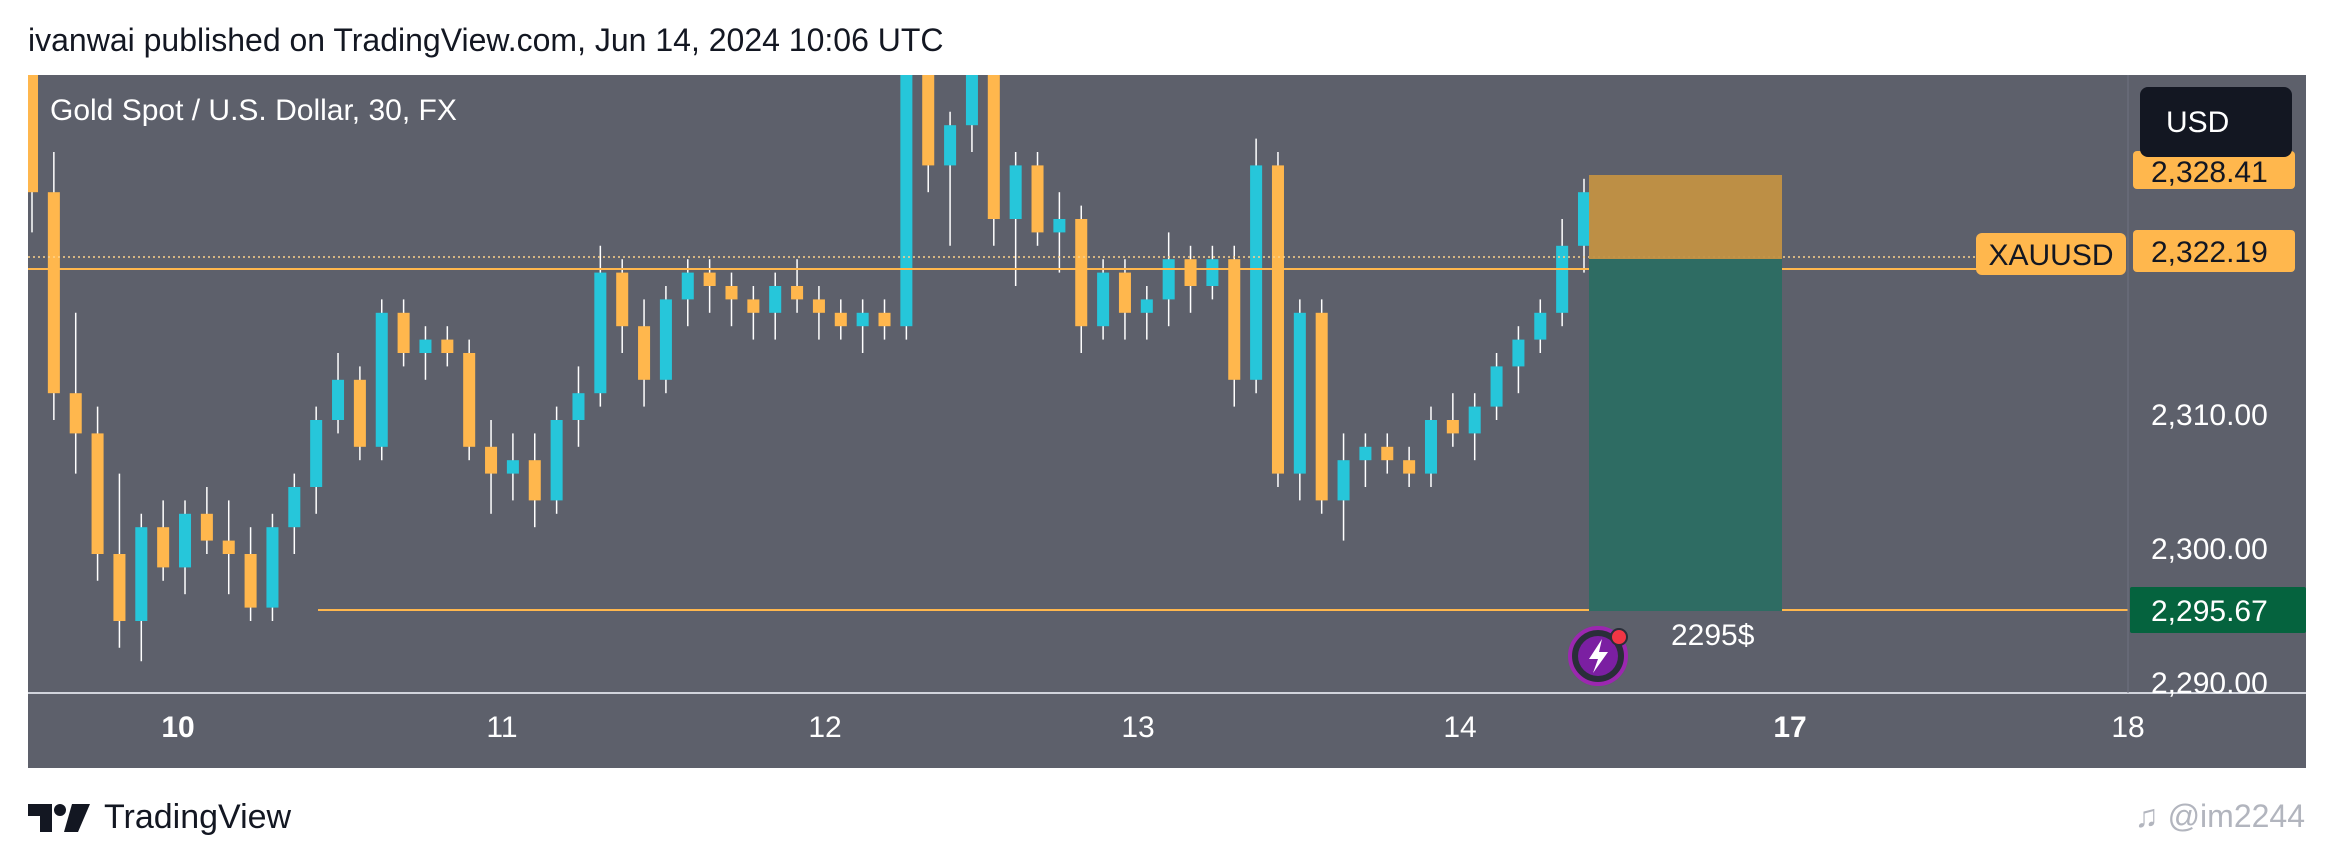 This screenshot has height=864, width=2333. Describe the element at coordinates (2214, 170) in the screenshot. I see `tp-top-badge: 2,328.41` at that location.